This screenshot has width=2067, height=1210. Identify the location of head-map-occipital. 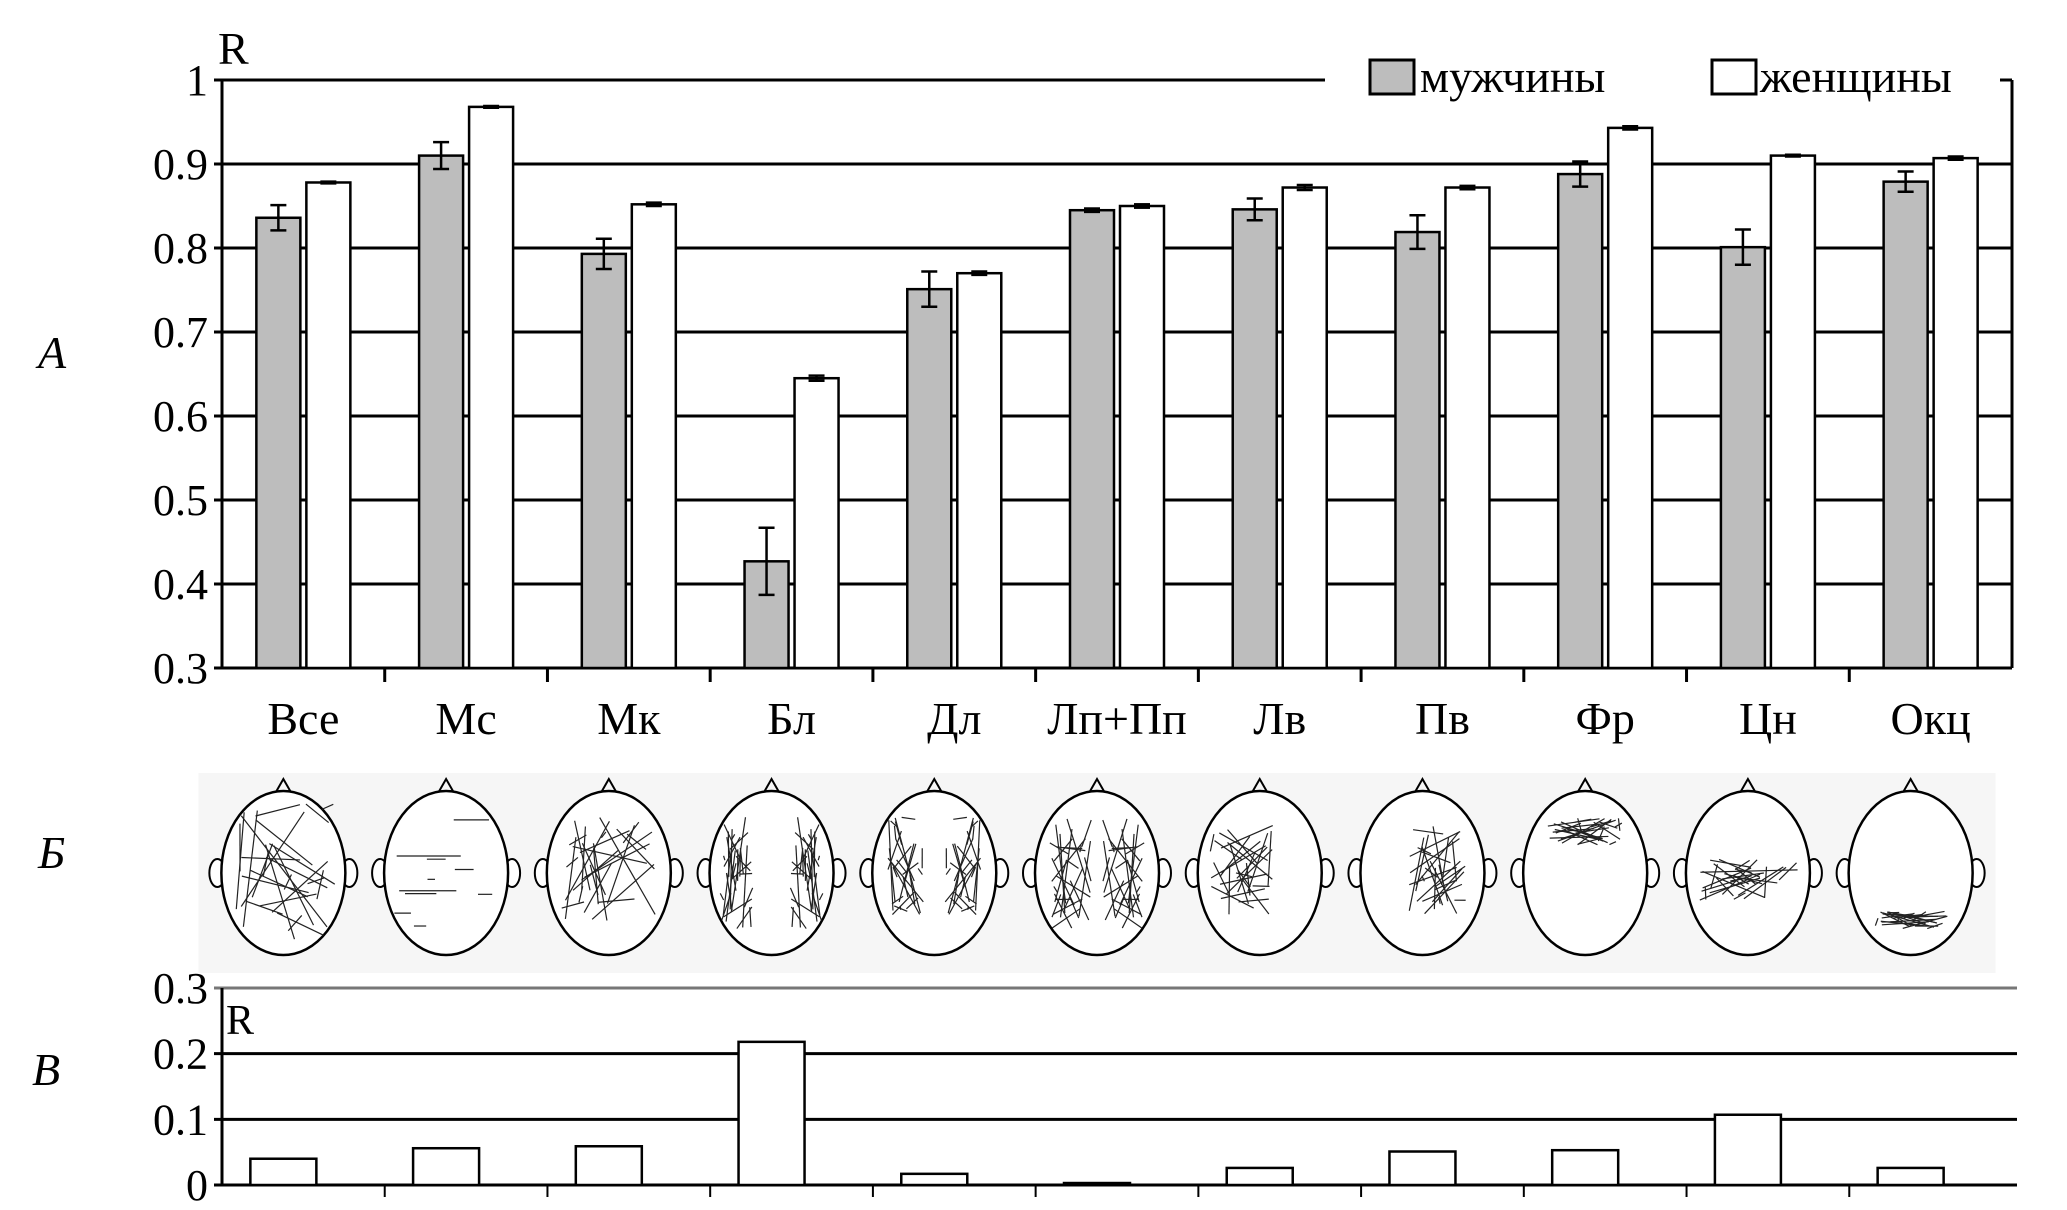
(1910, 873).